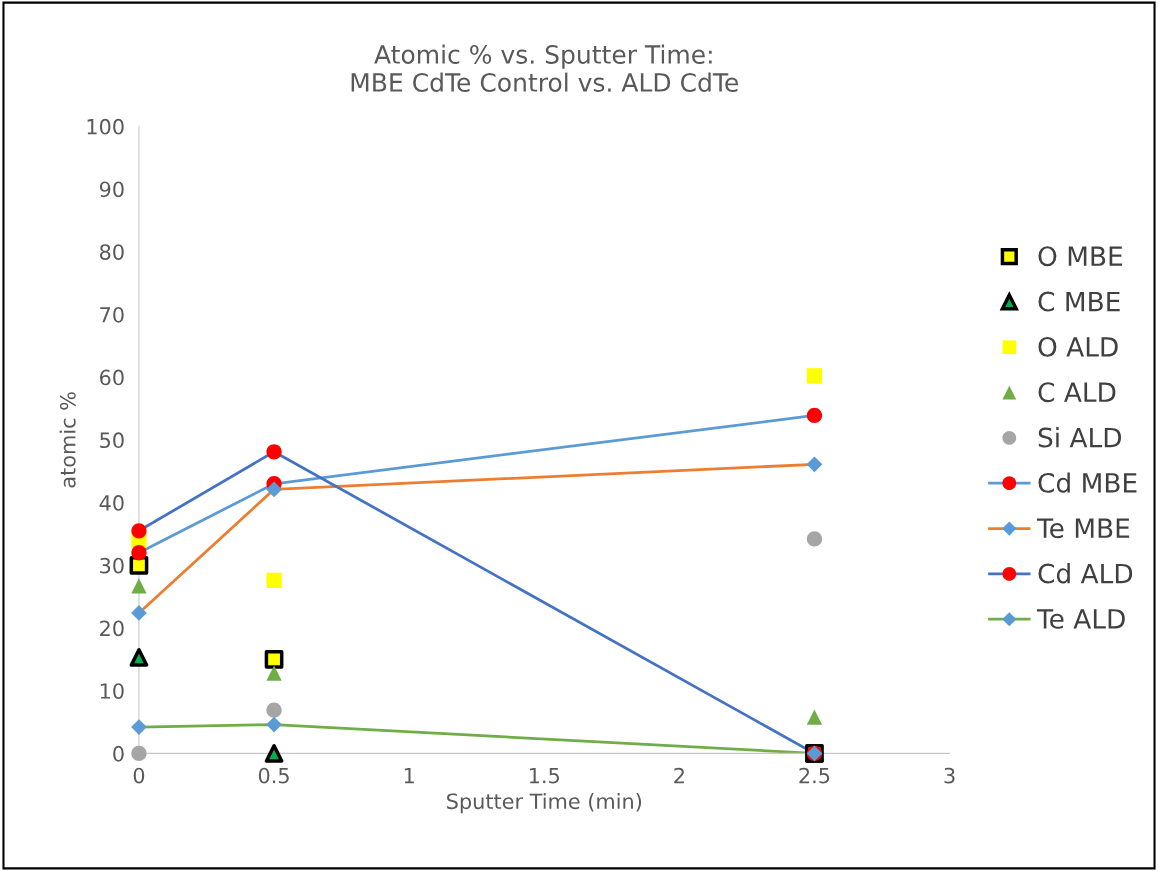  I want to click on y-tick-label: 0, so click(118, 753).